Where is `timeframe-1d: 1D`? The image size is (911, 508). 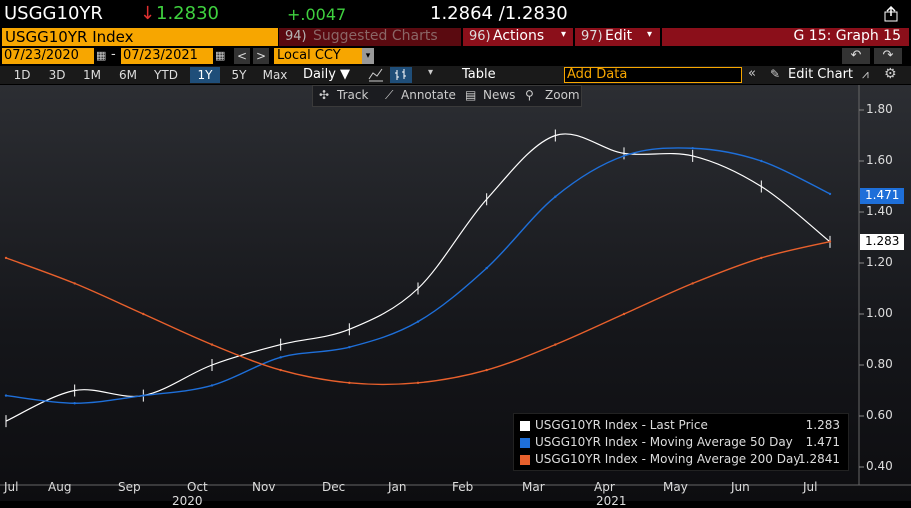 timeframe-1d: 1D is located at coordinates (22, 75).